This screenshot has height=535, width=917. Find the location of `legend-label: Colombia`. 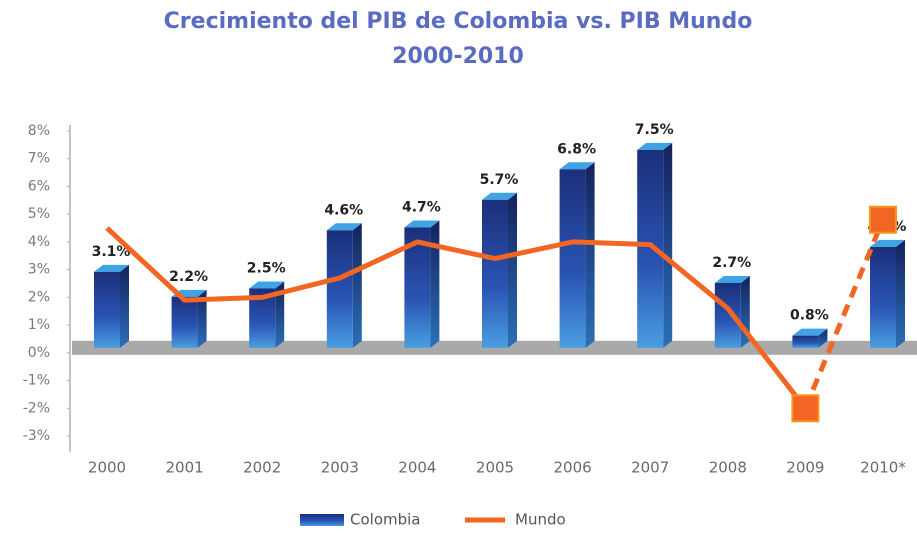

legend-label: Colombia is located at coordinates (385, 520).